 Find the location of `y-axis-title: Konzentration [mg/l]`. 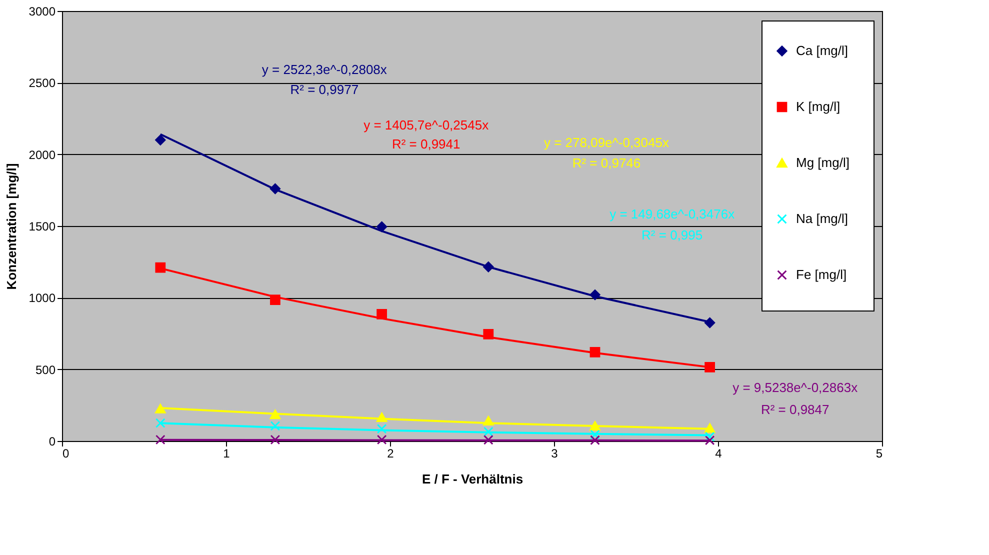

y-axis-title: Konzentration [mg/l] is located at coordinates (11, 226).